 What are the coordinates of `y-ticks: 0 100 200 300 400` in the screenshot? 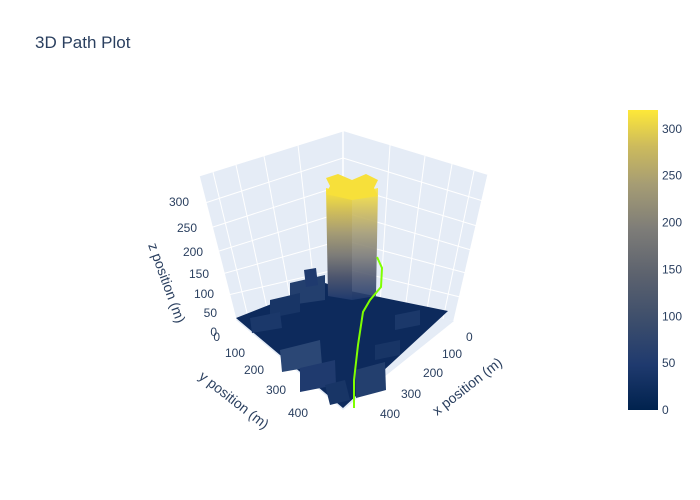 It's located at (260, 375).